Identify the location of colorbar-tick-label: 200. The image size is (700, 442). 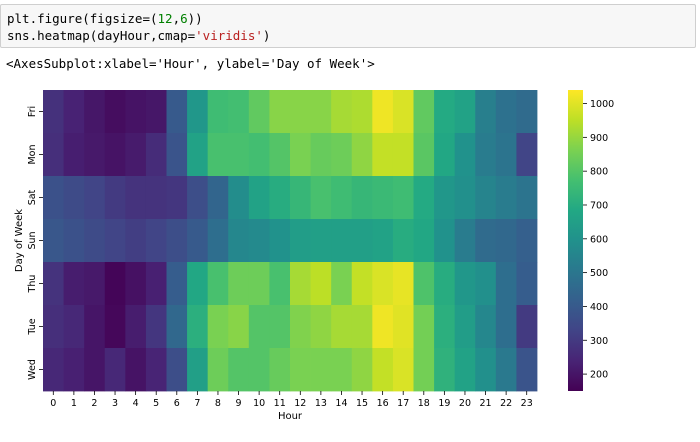
(599, 375).